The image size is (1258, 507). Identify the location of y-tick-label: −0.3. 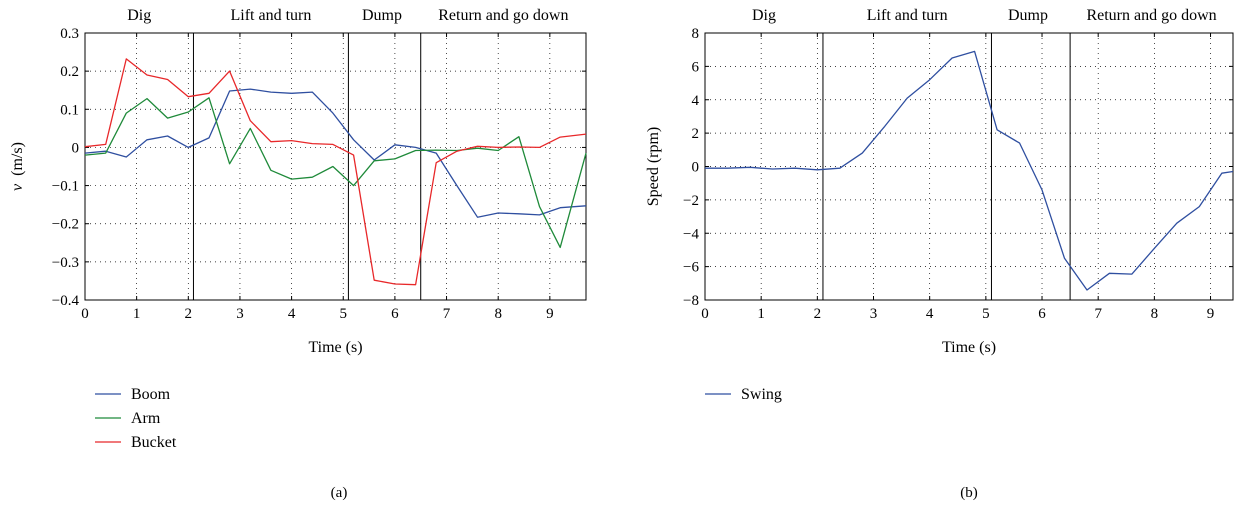
(65, 263).